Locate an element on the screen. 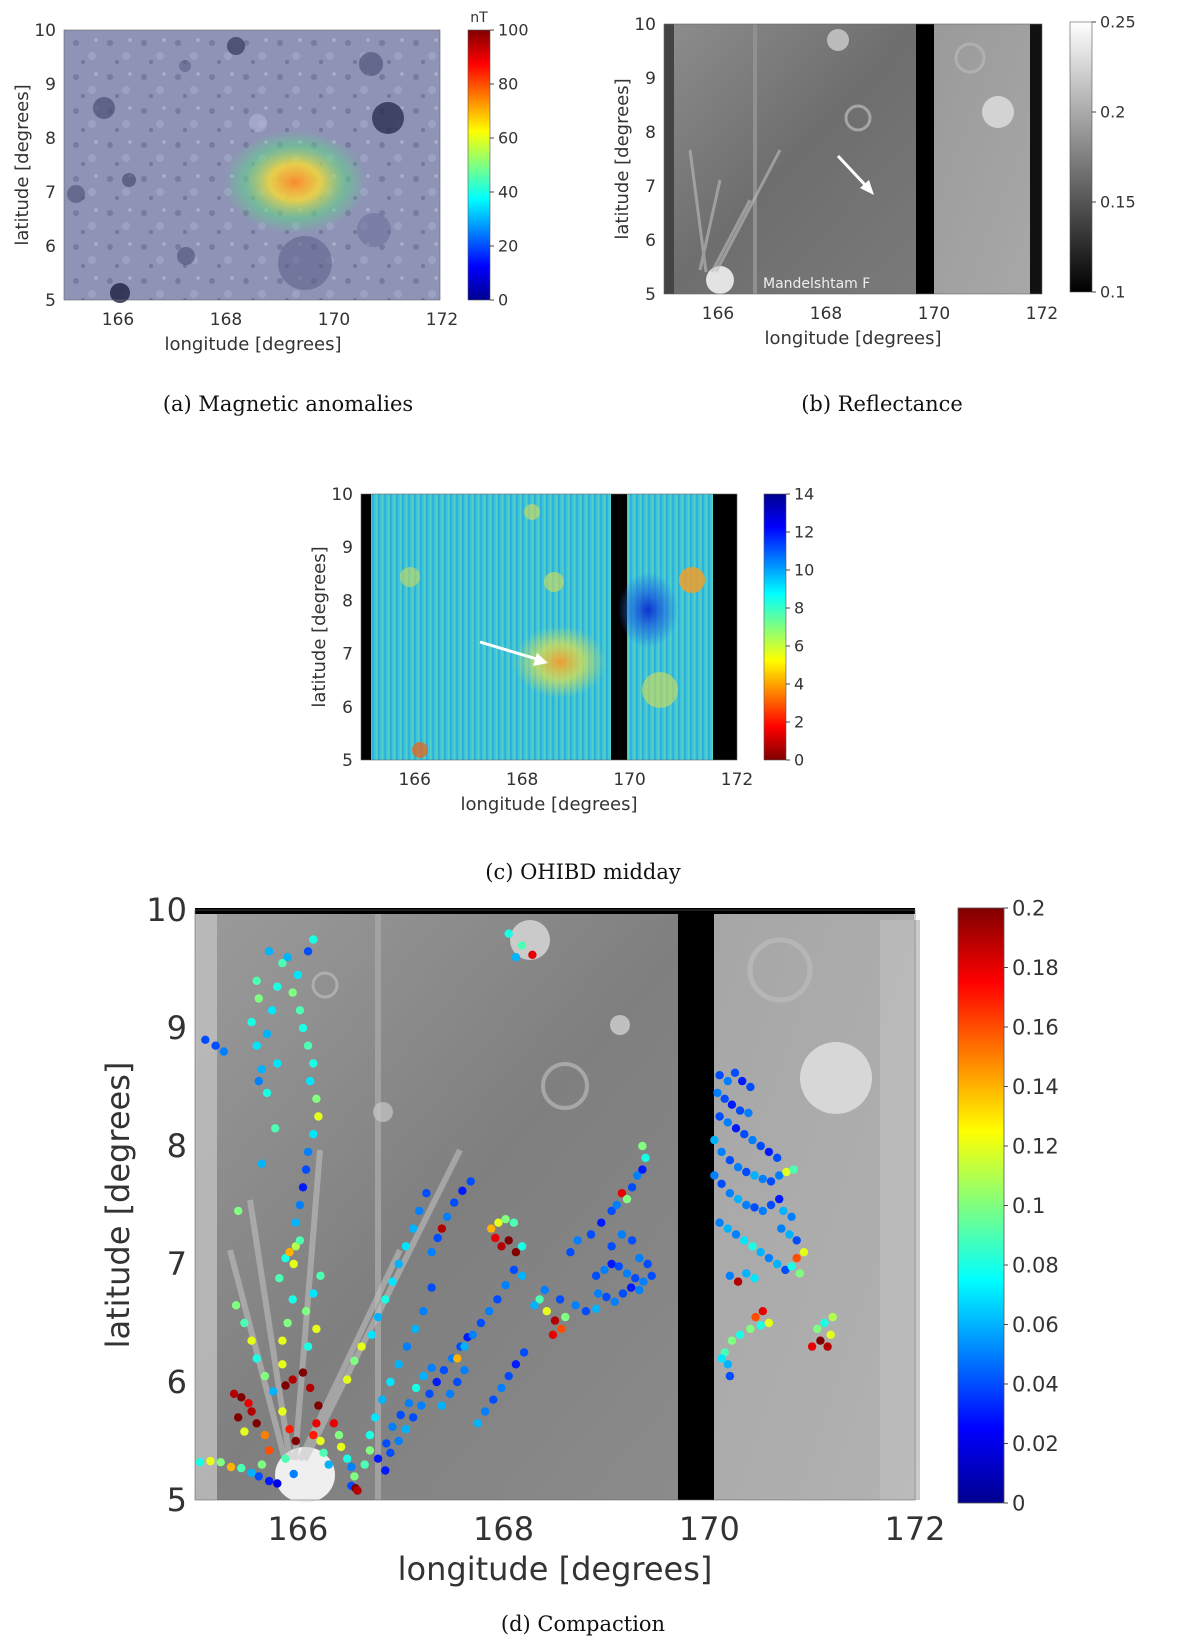 This screenshot has height=1648, width=1200. colorbar-tick-label: 0.25 is located at coordinates (1118, 22).